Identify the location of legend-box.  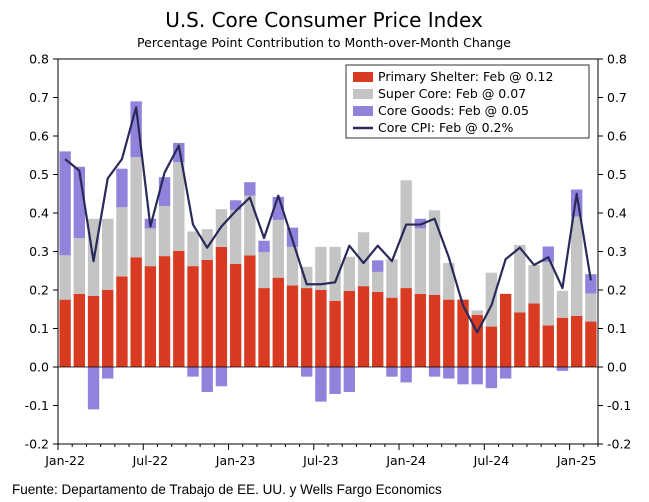
(467, 101).